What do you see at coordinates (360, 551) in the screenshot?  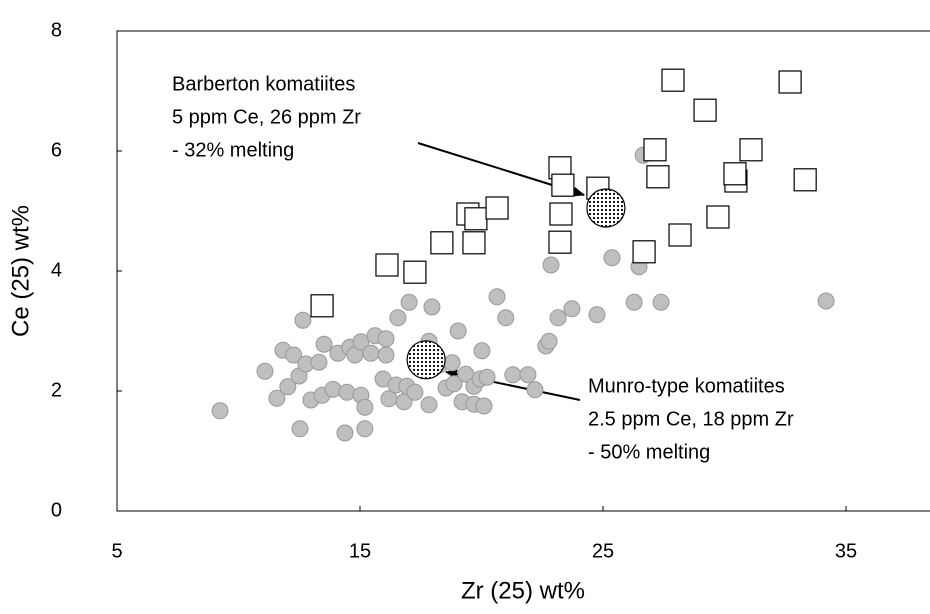 I see `x-tick-label: 15` at bounding box center [360, 551].